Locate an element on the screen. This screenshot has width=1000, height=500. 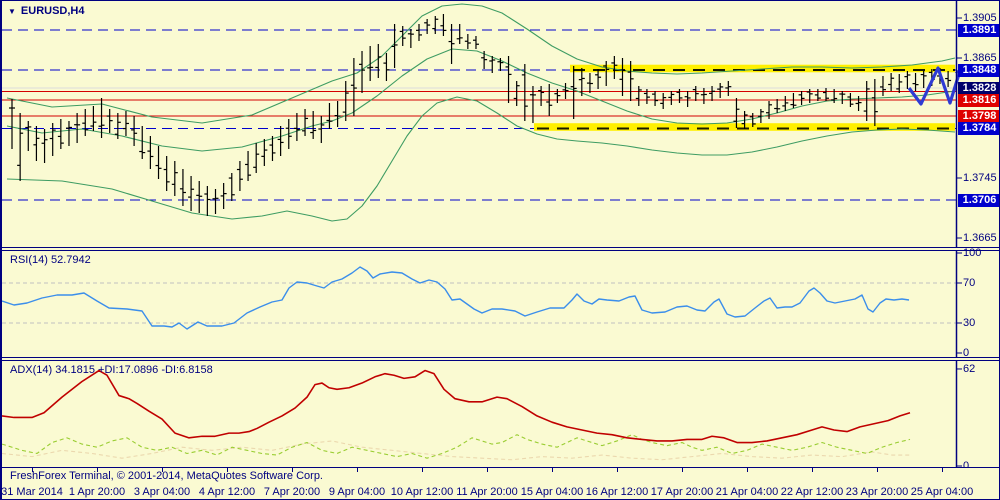
time-tick-label: 21 Apr 04:00 is located at coordinates (747, 492).